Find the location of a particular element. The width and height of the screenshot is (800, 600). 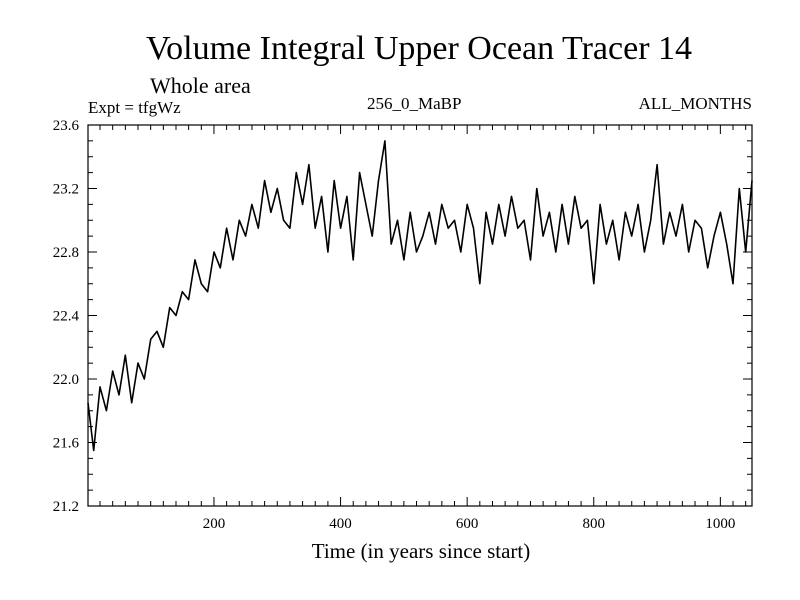

y-tick-label: 23.2 is located at coordinates (66, 190).